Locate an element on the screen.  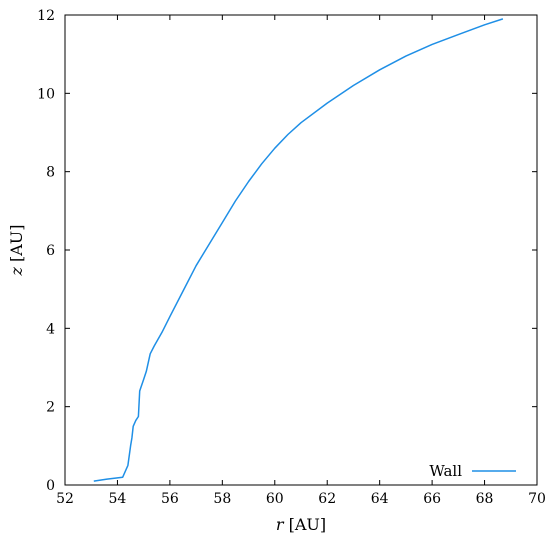
x-axis-title: r [AU] is located at coordinates (301, 524).